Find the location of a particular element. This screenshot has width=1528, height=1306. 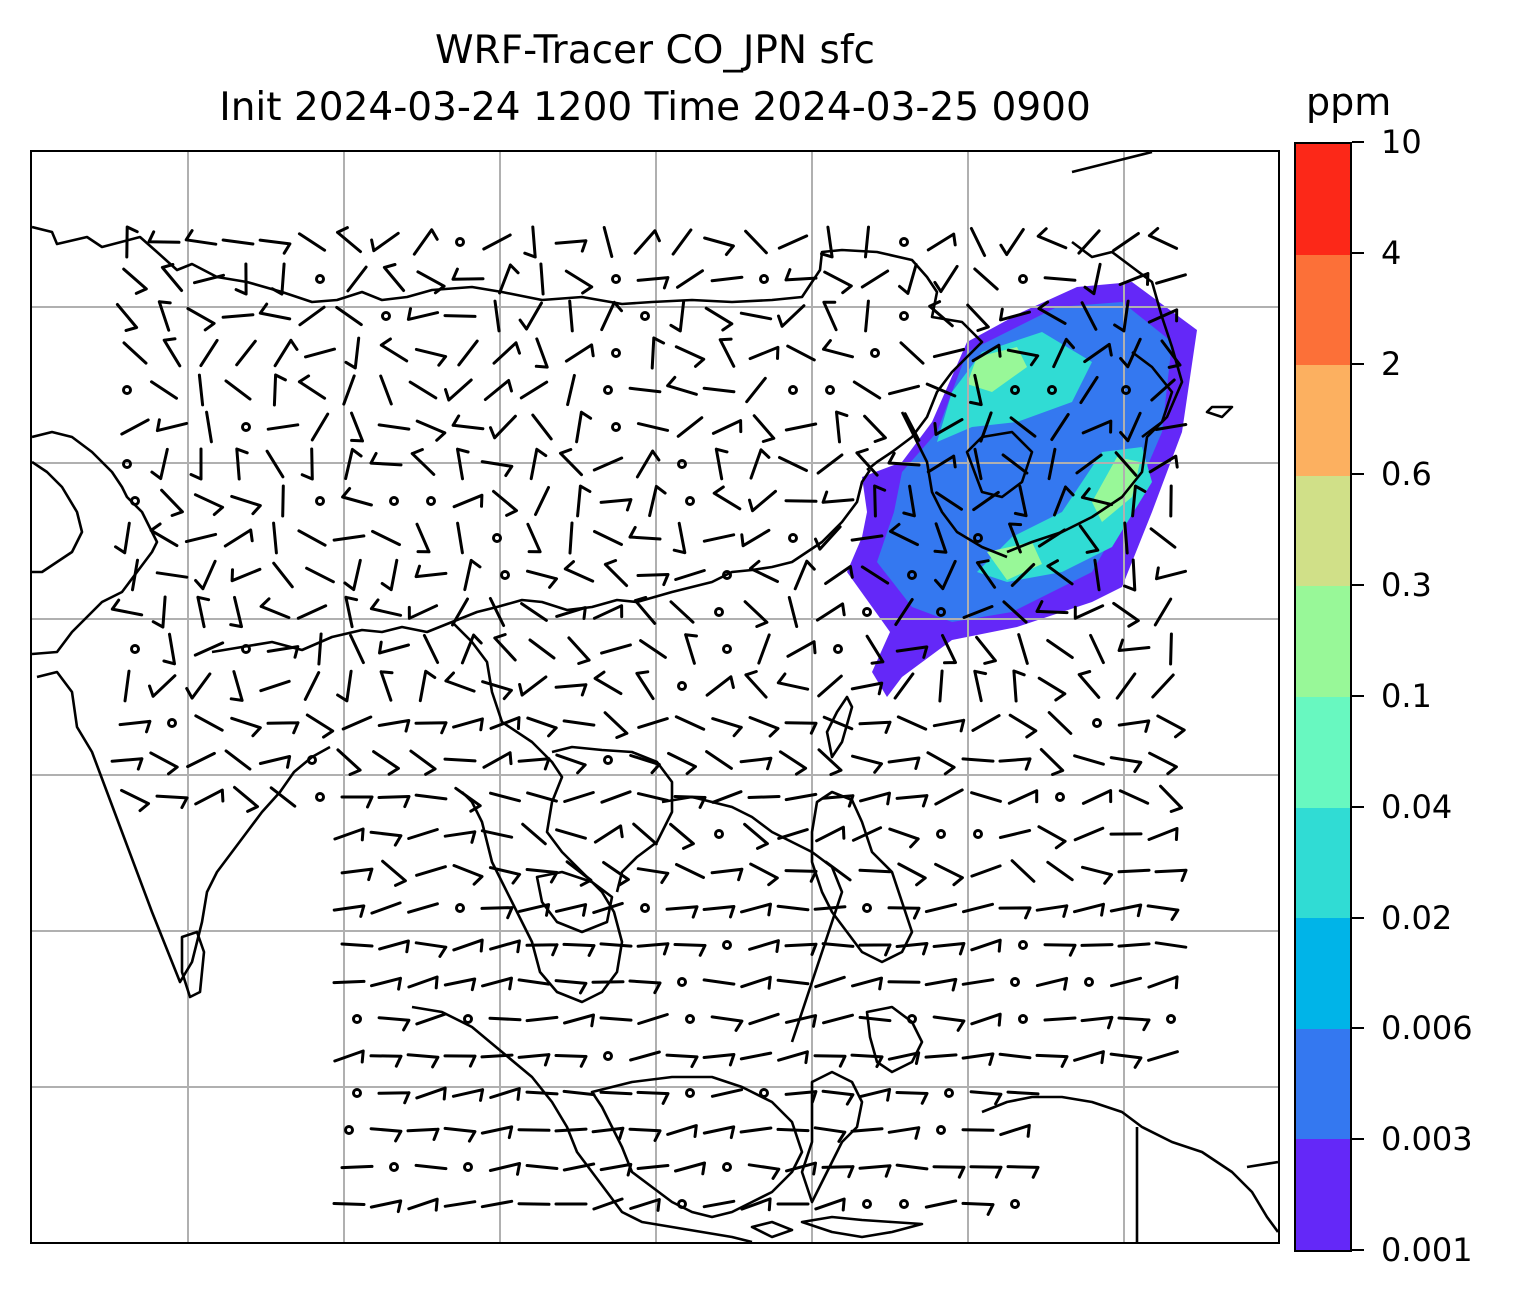

colorbar-tick-label: 0.1 is located at coordinates (1406, 696).